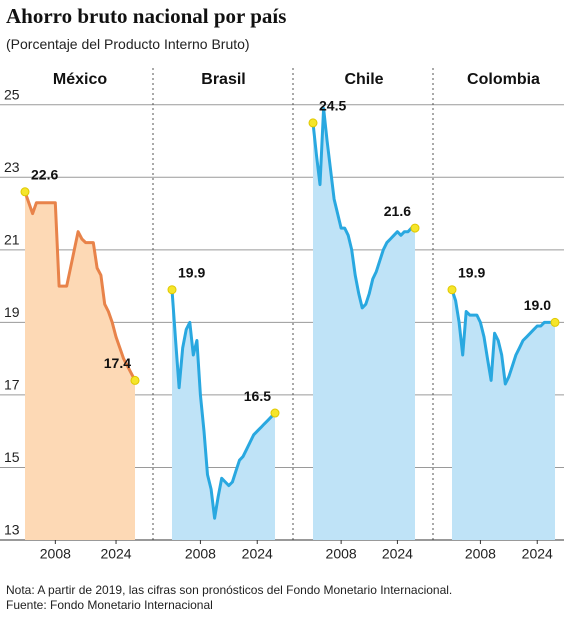  I want to click on panel-title: Colombia, so click(503, 79).